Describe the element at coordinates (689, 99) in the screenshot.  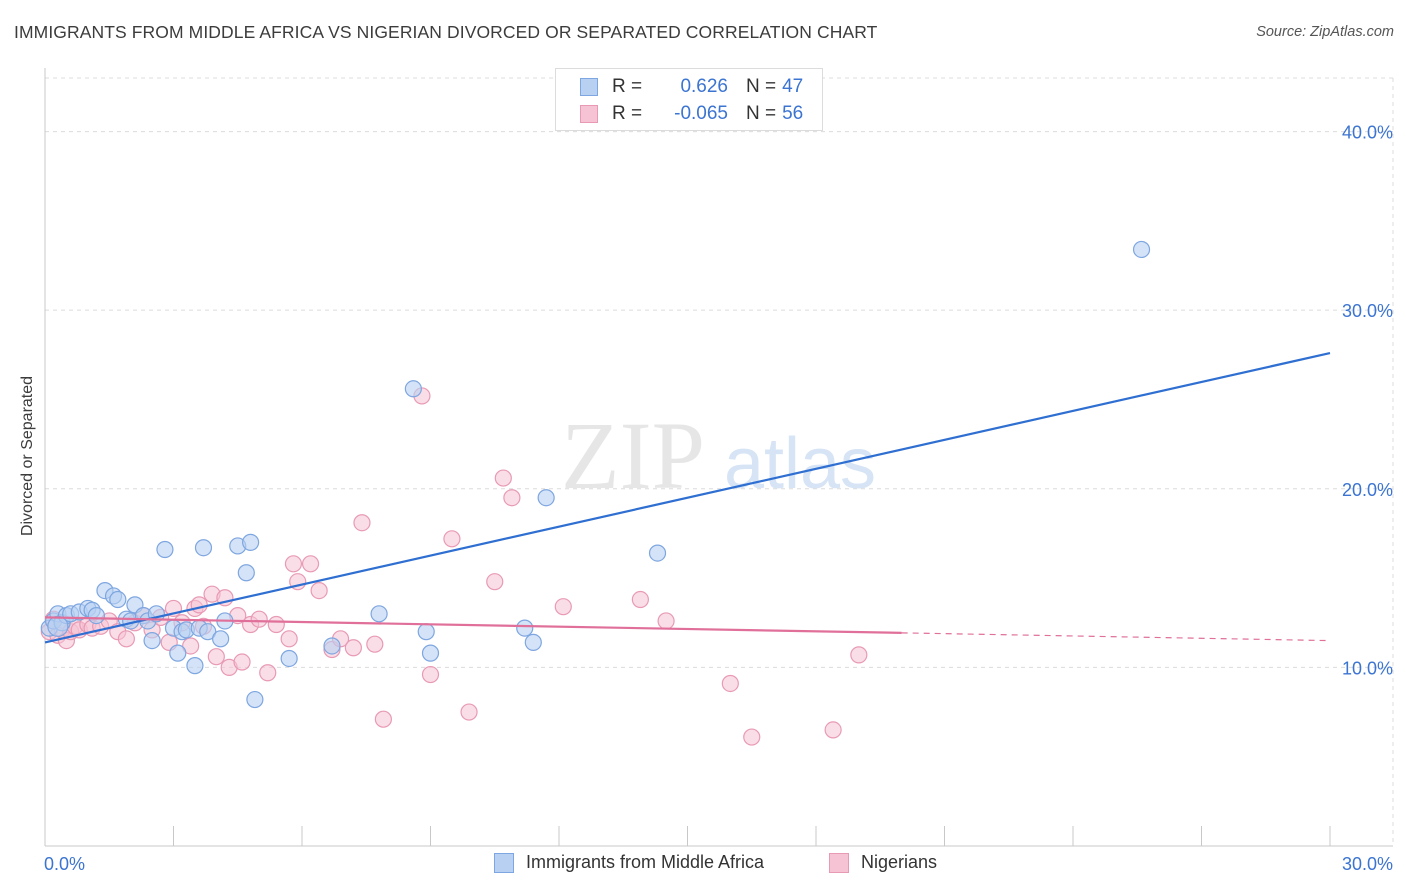
I see `stats-legend: R = 0.626 N = 47 R = -0.065 N = 56` at that location.